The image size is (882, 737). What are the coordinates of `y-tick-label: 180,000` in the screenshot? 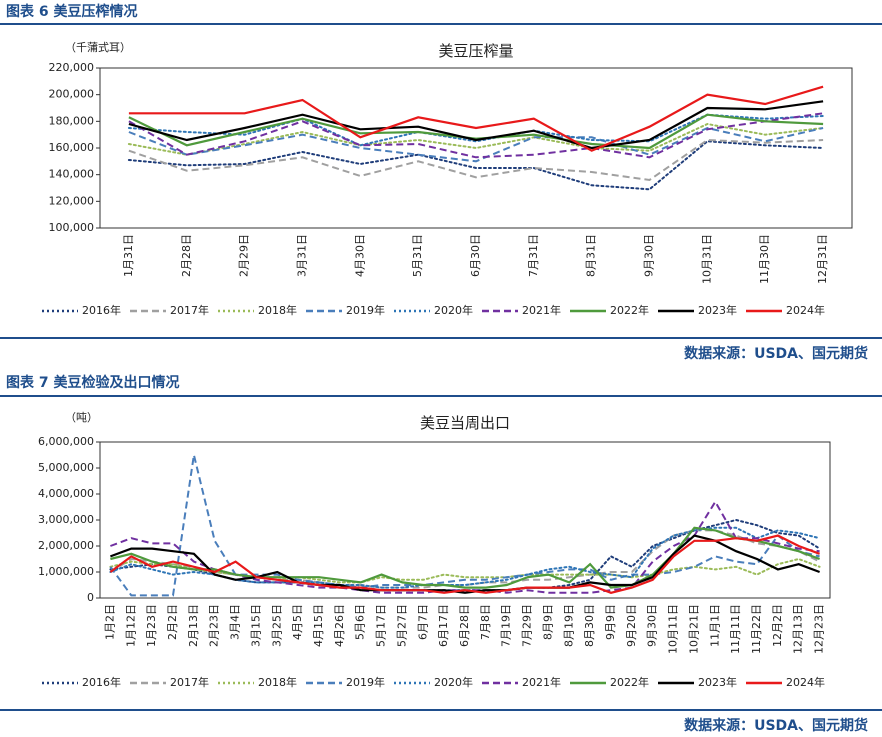 It's located at (72, 120).